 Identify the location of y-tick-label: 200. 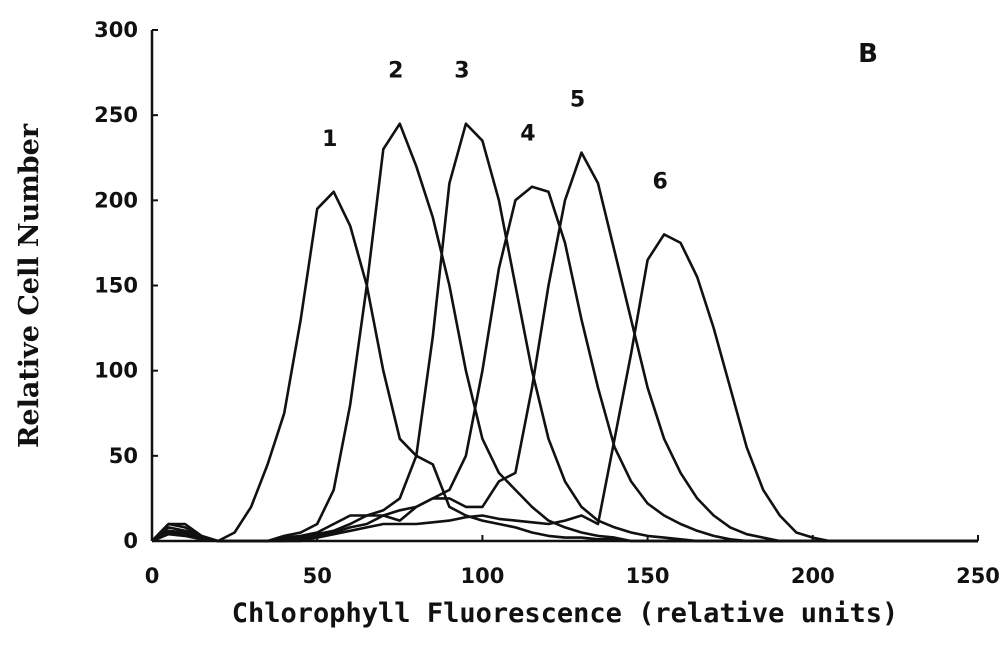
(116, 200).